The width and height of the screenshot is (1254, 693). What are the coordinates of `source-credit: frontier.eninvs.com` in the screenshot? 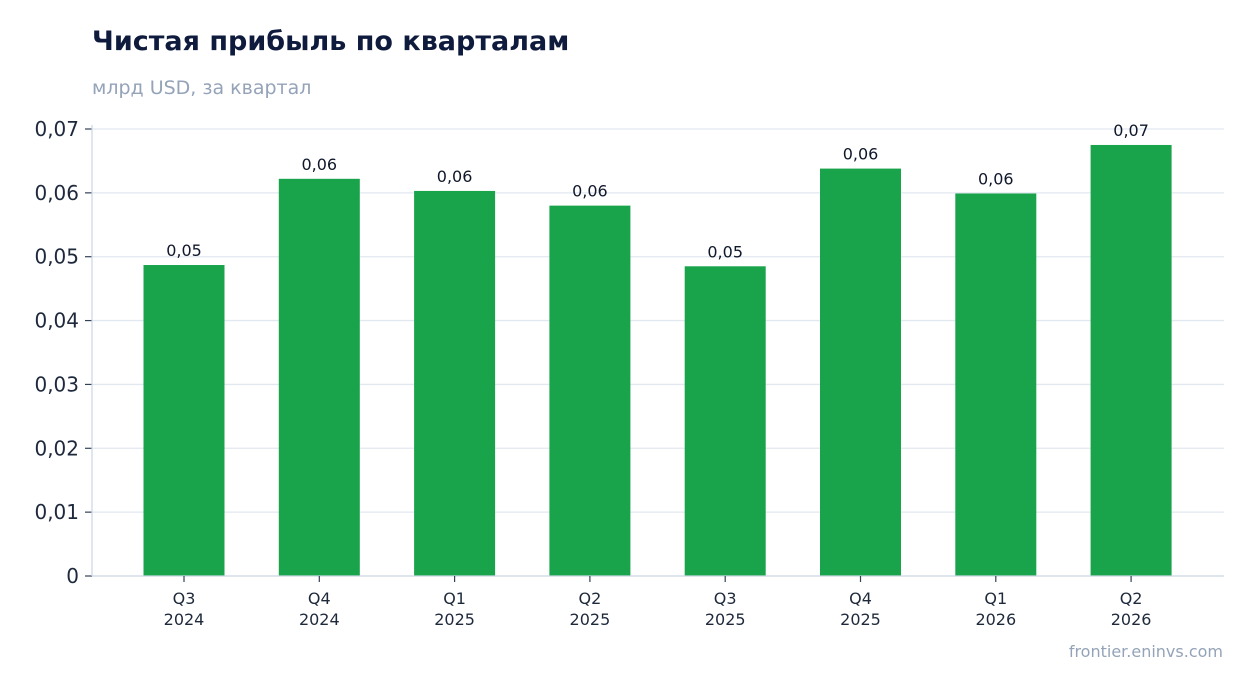 It's located at (1145, 651).